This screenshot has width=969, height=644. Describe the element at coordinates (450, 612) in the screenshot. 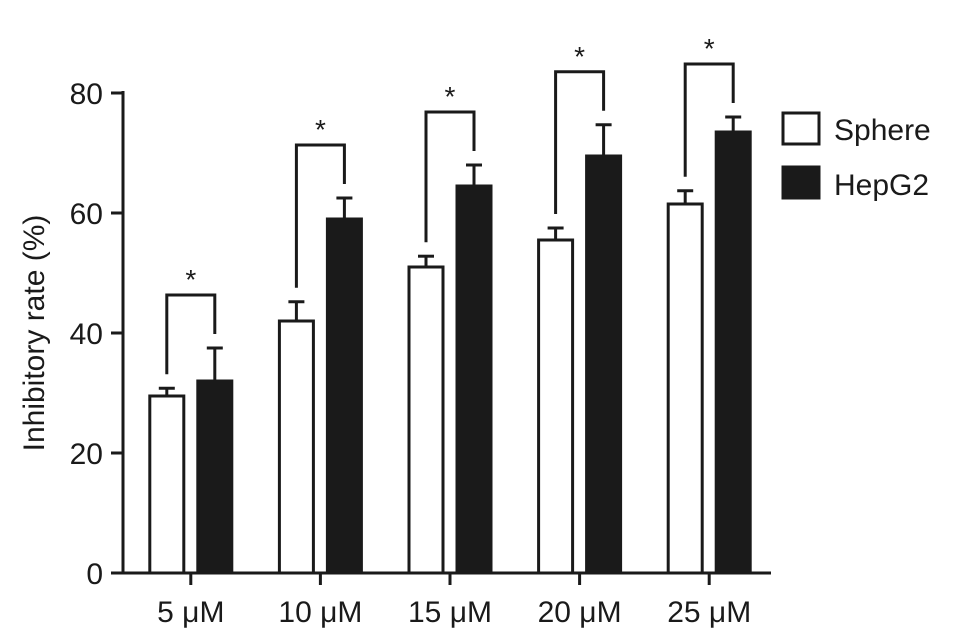

I see `x-tick-label: 15 μM` at that location.